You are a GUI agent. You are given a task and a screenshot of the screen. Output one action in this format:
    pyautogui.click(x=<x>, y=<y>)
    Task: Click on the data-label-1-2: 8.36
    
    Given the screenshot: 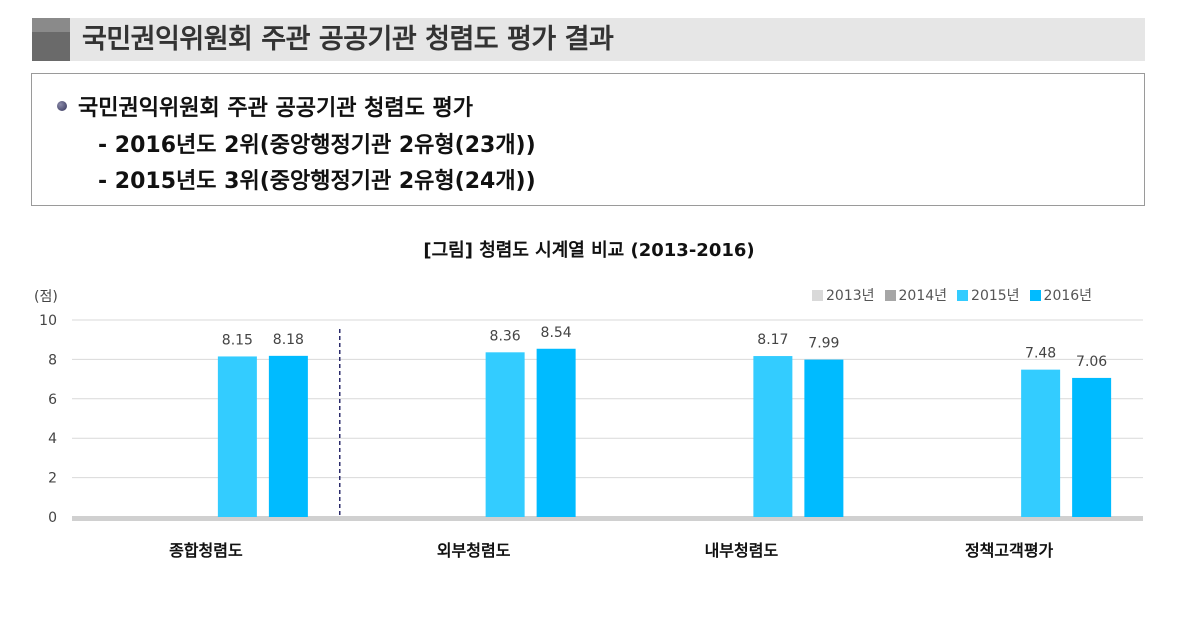 What is the action you would take?
    pyautogui.click(x=505, y=336)
    